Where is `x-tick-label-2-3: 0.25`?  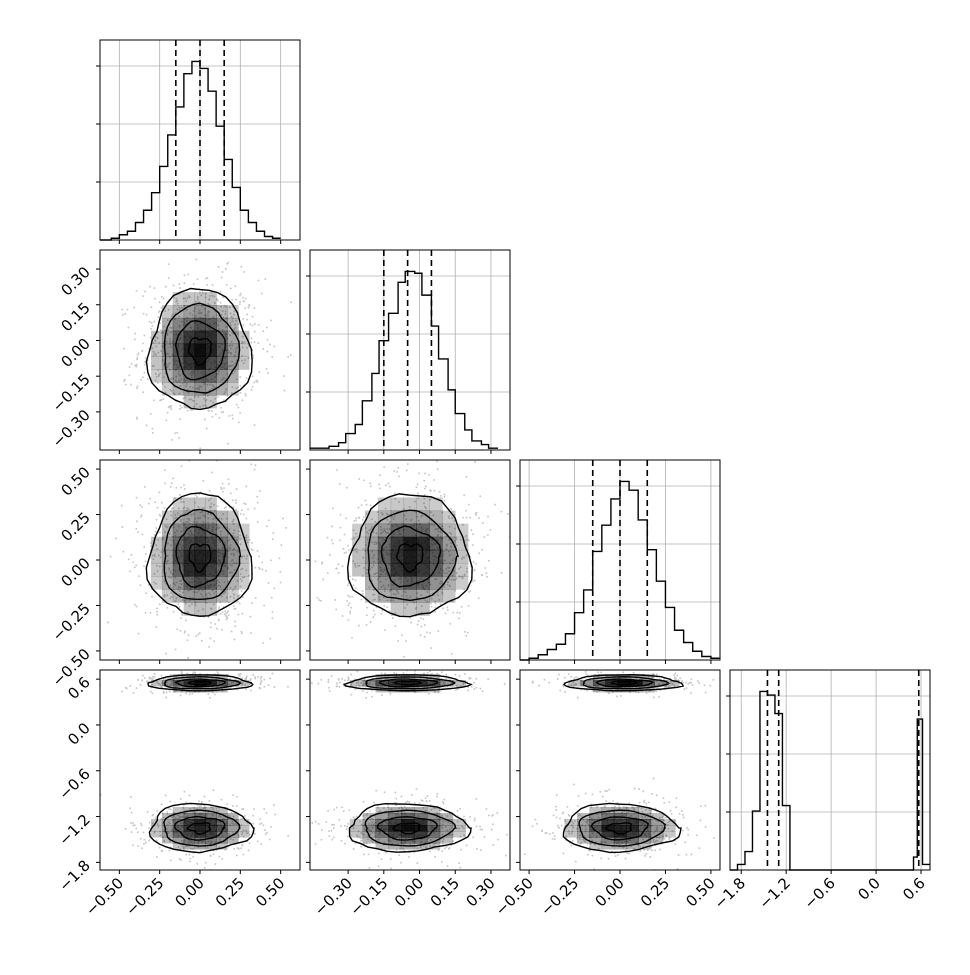
x-tick-label-2-3: 0.25 is located at coordinates (655, 892).